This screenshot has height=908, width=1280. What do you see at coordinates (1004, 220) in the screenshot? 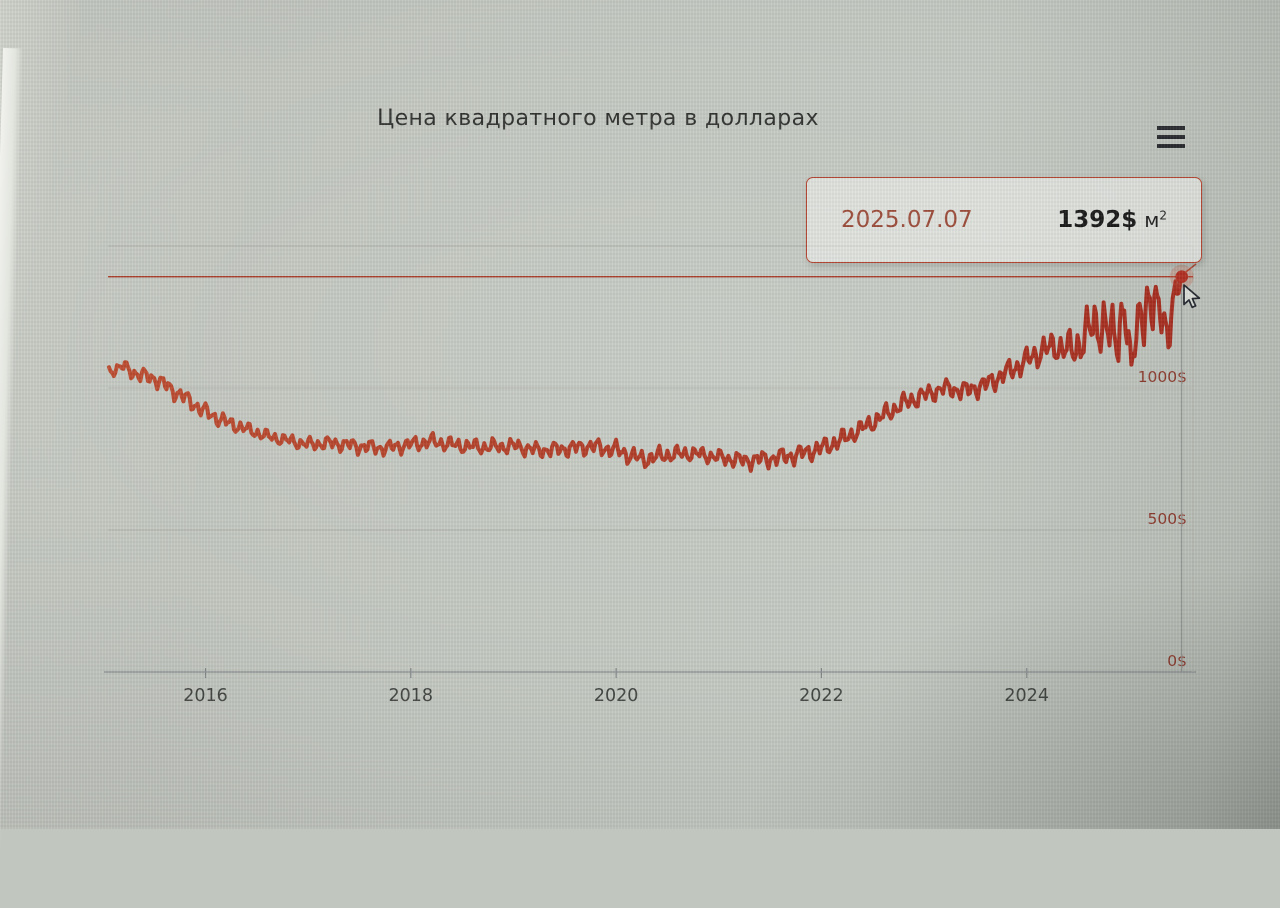
I see `chart-tooltip: 2025.07.07 1392$ м2` at bounding box center [1004, 220].